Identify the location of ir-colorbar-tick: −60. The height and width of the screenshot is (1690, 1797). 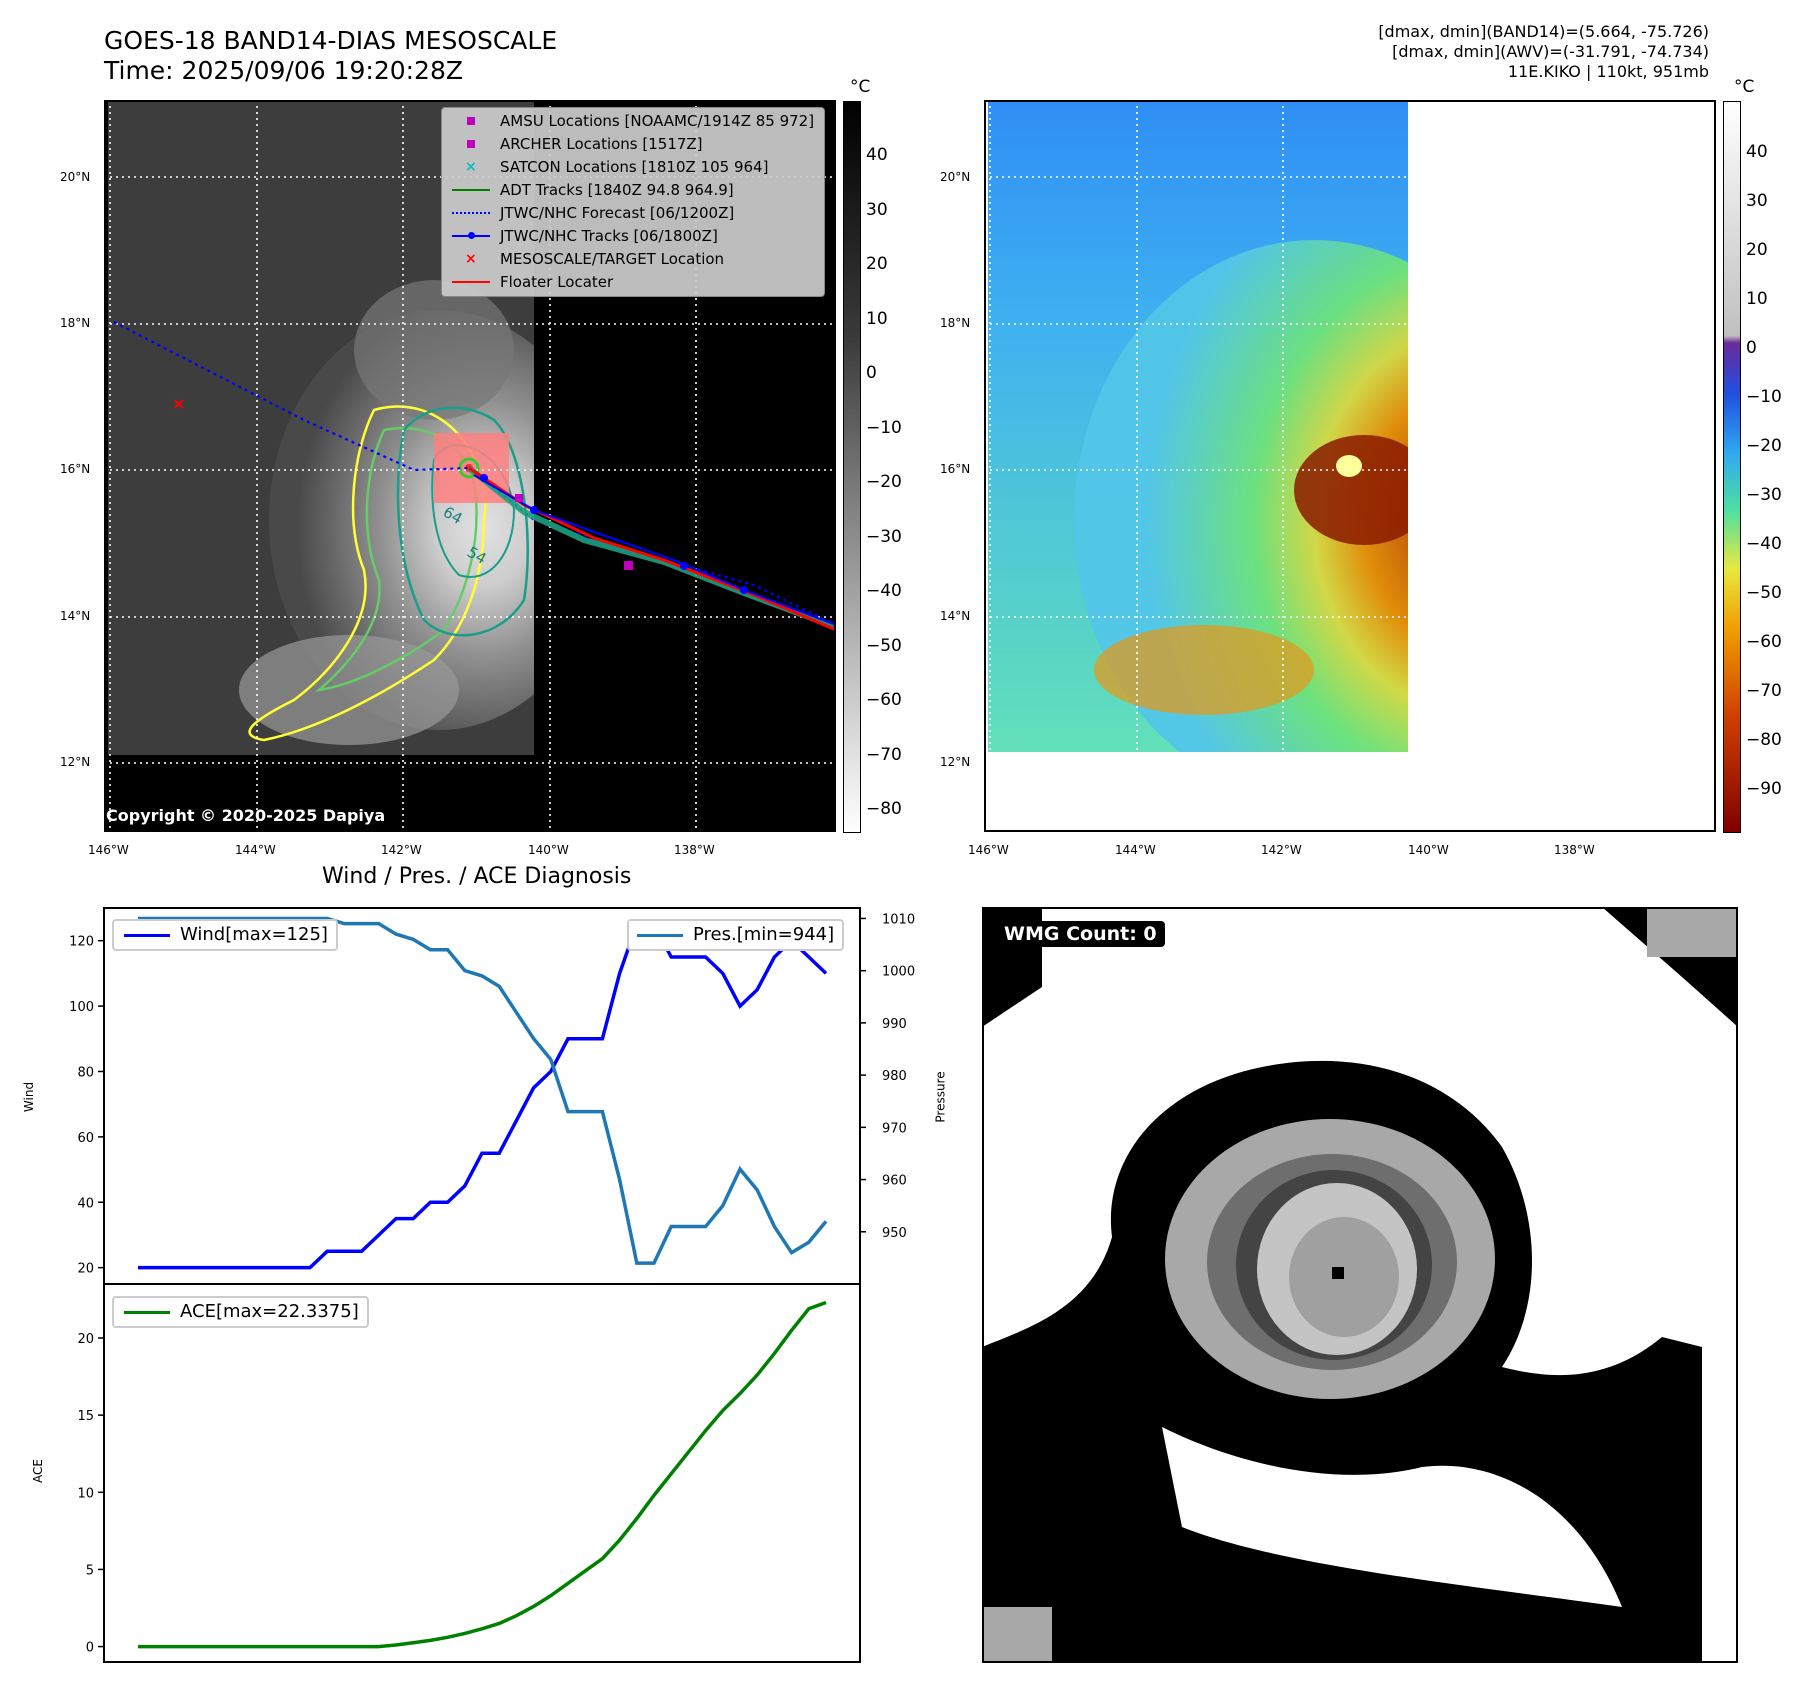
(884, 700).